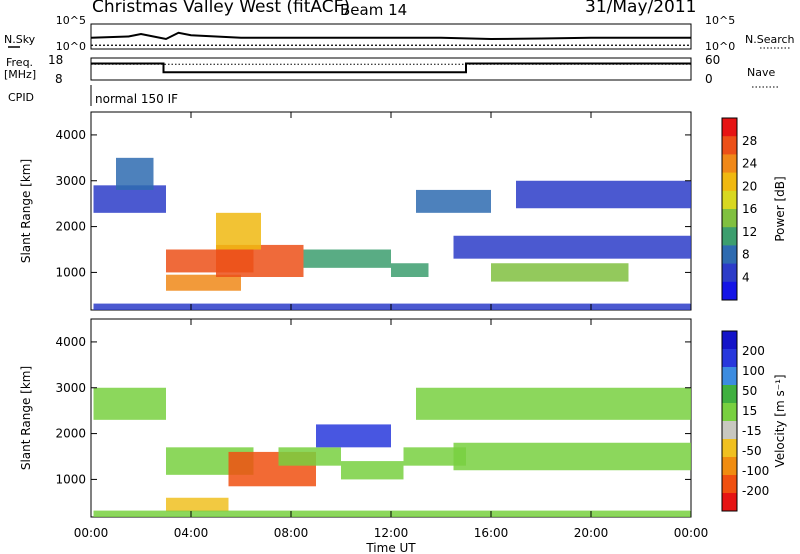 The image size is (800, 554). What do you see at coordinates (761, 72) in the screenshot?
I see `nave-label: Nave` at bounding box center [761, 72].